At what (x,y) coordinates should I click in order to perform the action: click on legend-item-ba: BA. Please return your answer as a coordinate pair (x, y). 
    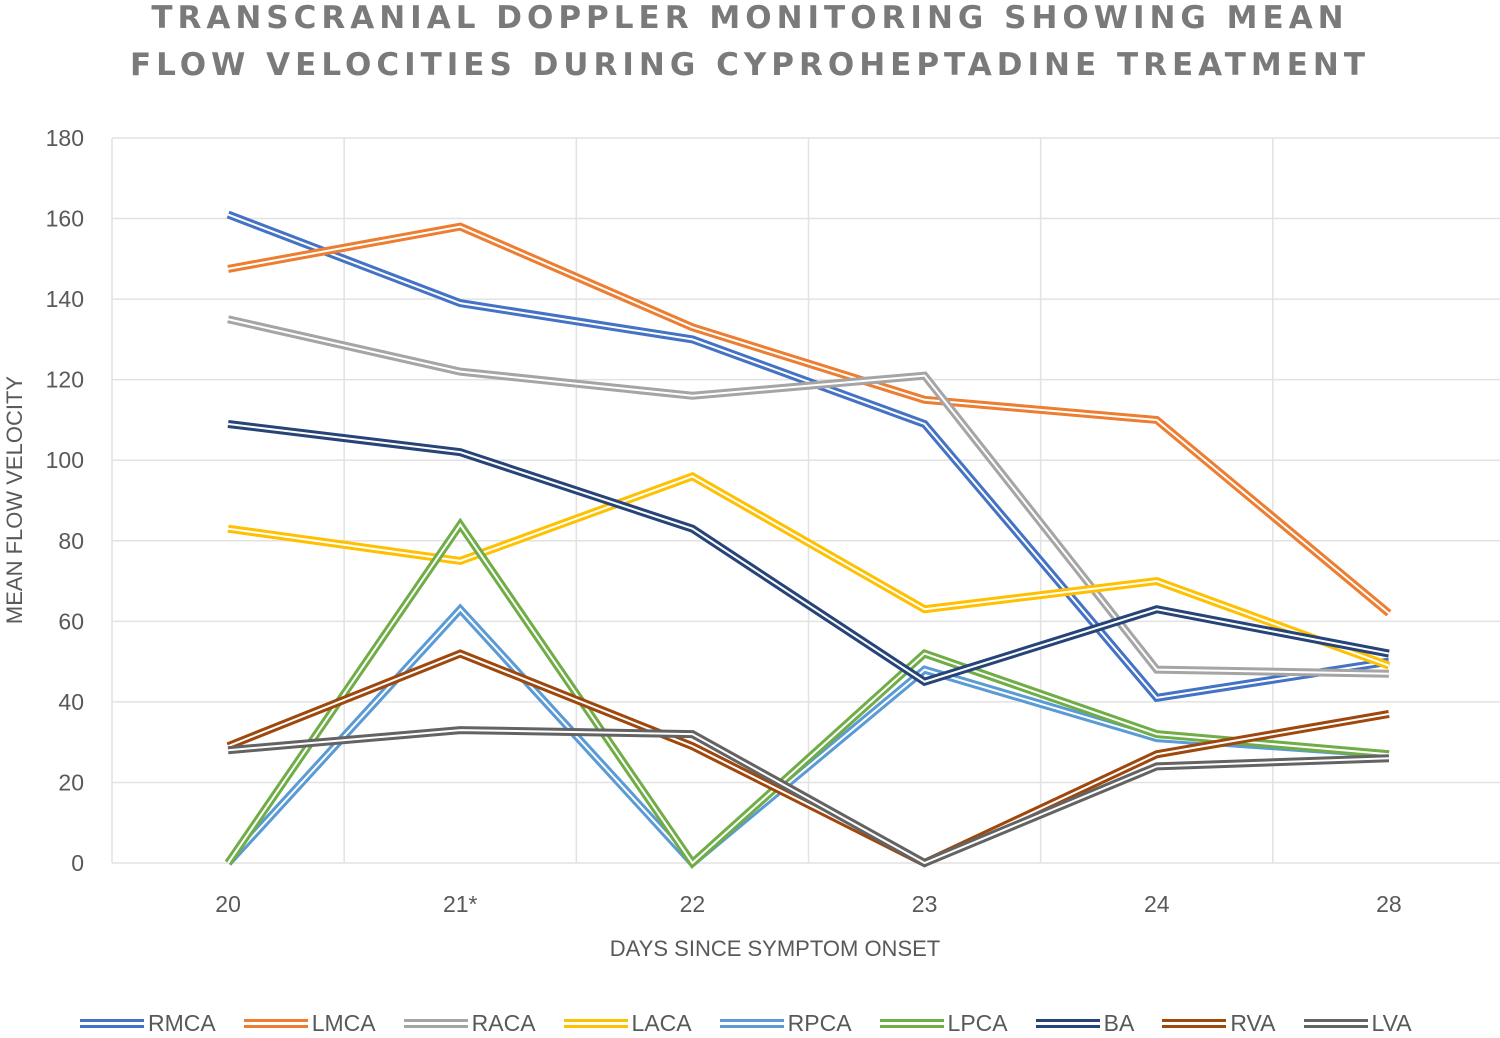
    Looking at the image, I should click on (1085, 1023).